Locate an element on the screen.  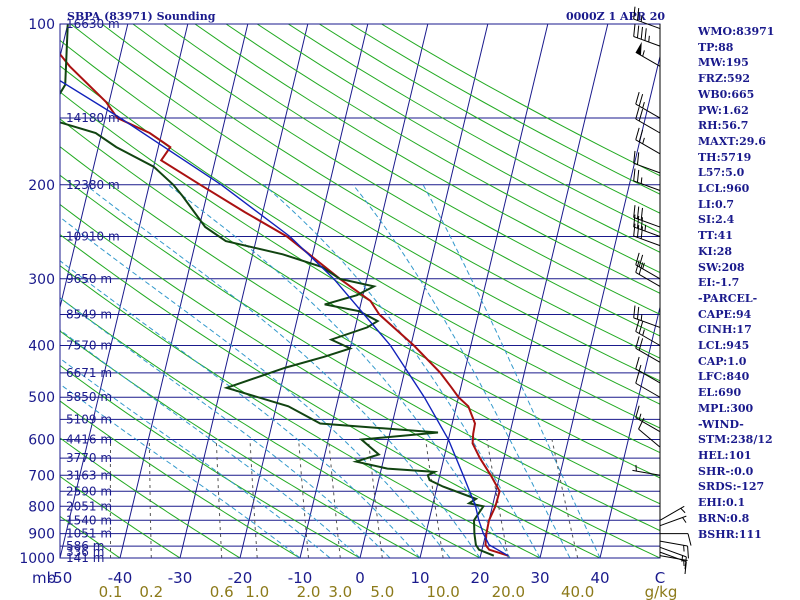
mixing-ratio-label: 40.0 is located at coordinates (577, 591).